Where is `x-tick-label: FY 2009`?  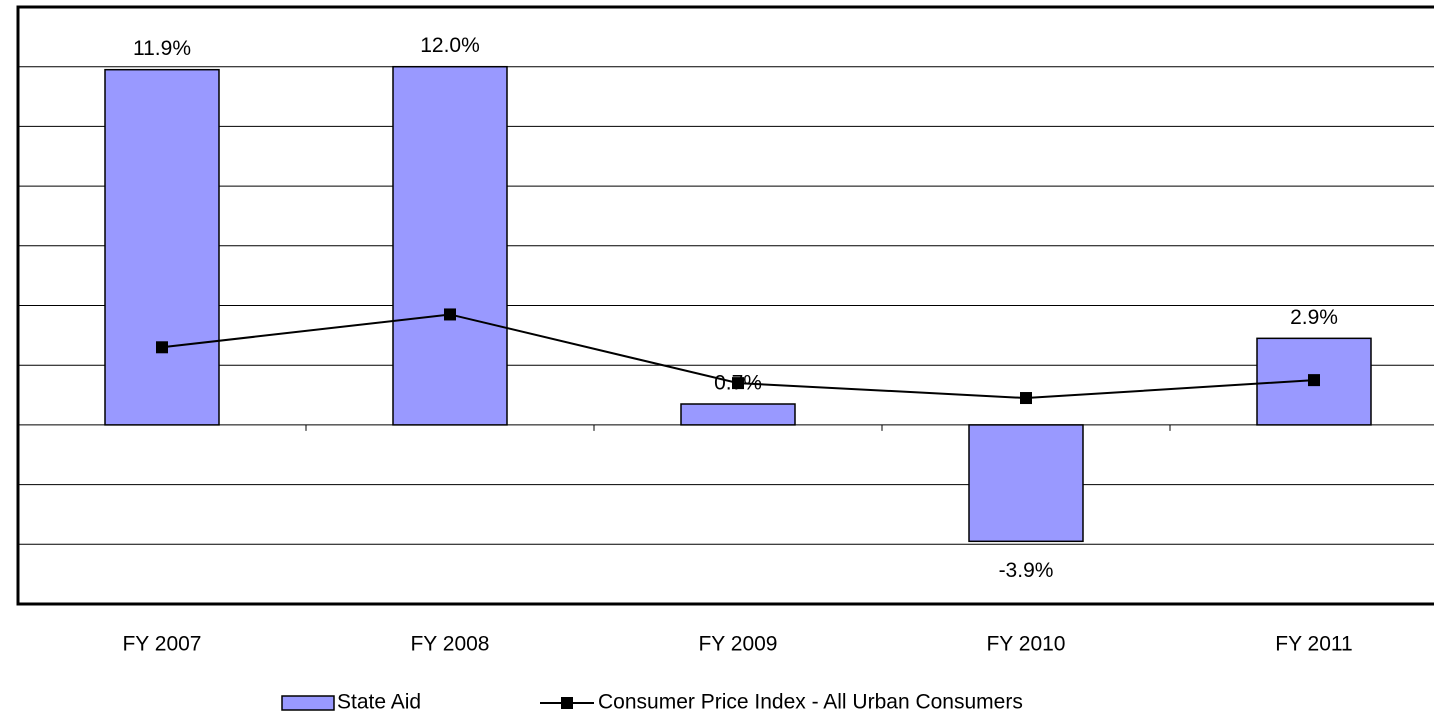 x-tick-label: FY 2009 is located at coordinates (737, 644).